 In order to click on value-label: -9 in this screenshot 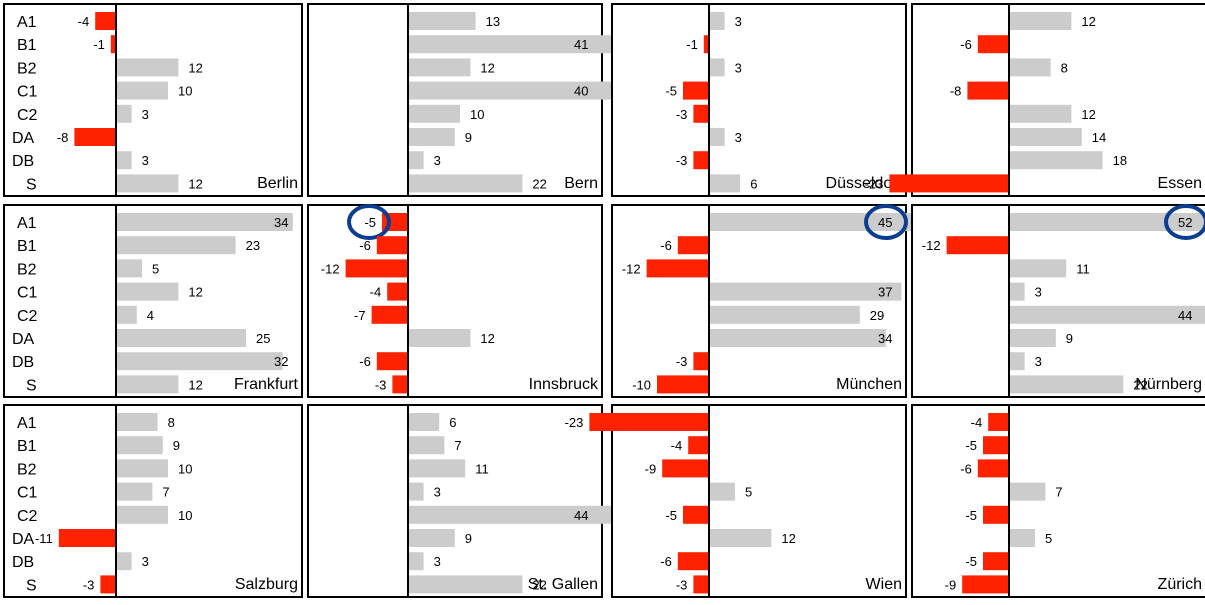, I will do `click(951, 584)`.